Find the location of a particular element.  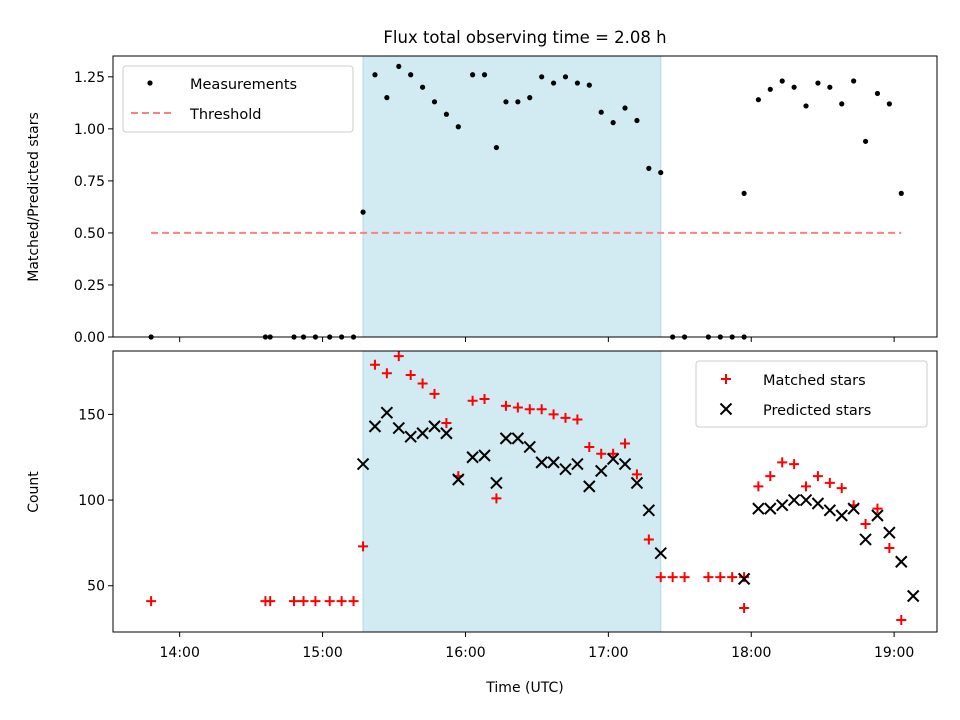

x-tick-label: 14:00 is located at coordinates (180, 653).